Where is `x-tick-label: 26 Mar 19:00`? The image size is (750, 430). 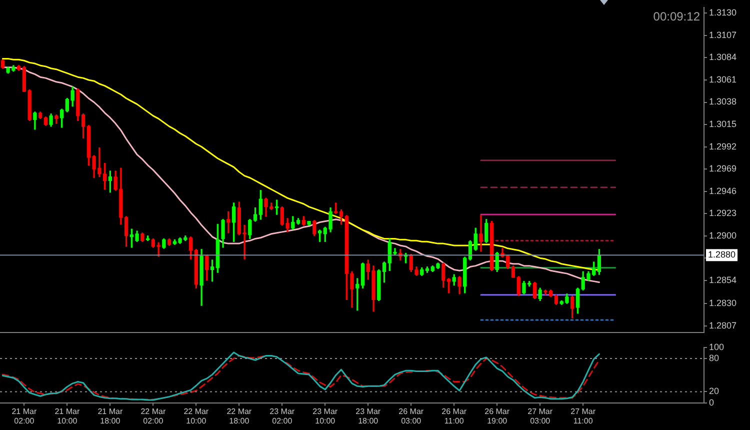
x-tick-label: 26 Mar 19:00 is located at coordinates (497, 416).